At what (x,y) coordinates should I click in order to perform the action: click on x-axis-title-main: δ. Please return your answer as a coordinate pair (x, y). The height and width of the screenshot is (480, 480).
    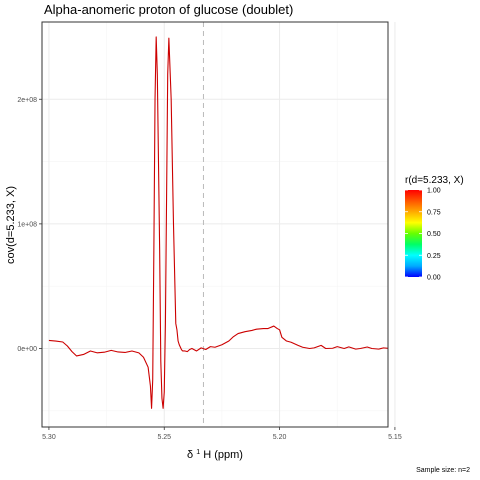
    Looking at the image, I should click on (190, 455).